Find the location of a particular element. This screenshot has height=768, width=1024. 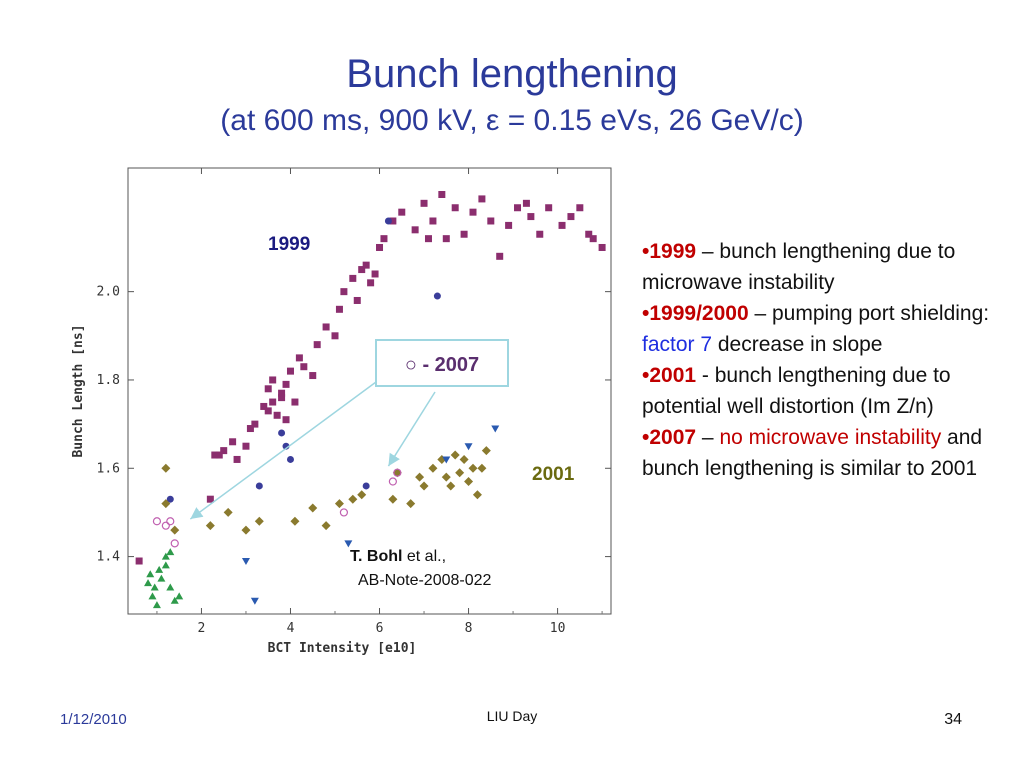

callout-arrow-short is located at coordinates (411, 429).